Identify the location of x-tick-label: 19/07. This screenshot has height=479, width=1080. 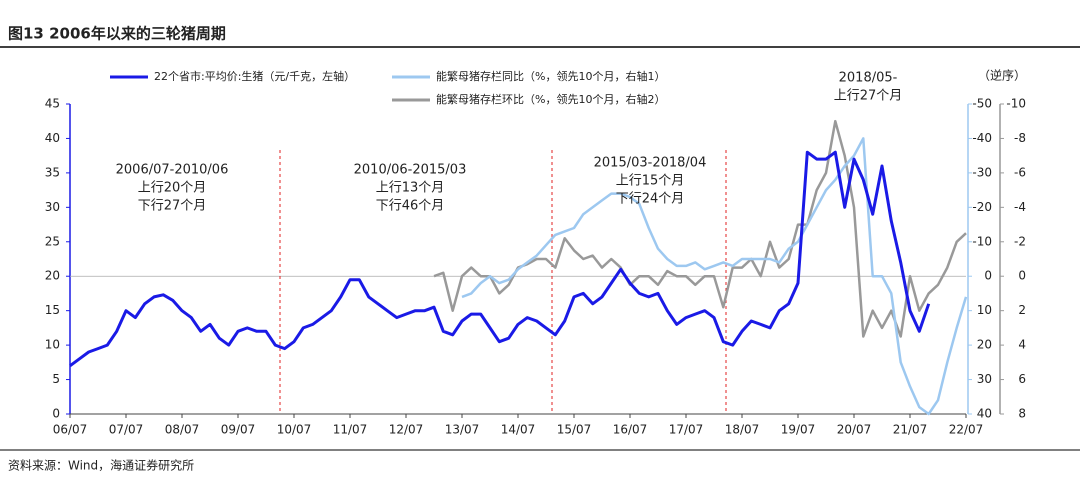
(798, 430).